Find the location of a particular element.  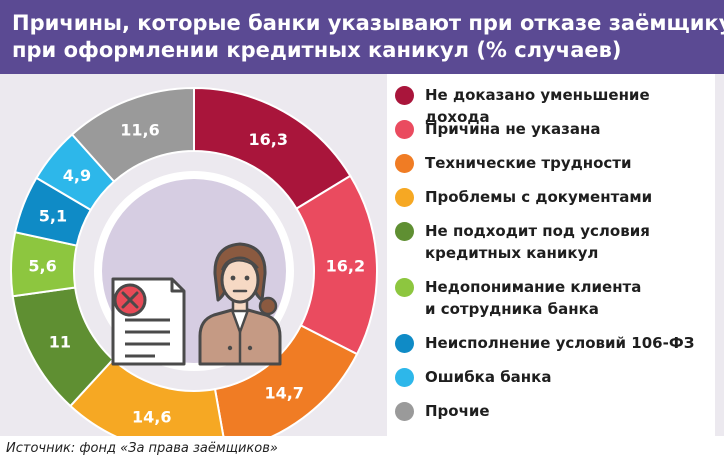

legend-label: Прочие is located at coordinates (567, 411).